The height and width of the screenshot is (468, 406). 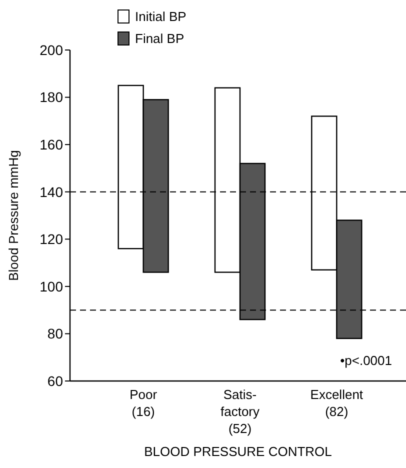 What do you see at coordinates (52, 144) in the screenshot?
I see `y-tick-label: 160` at bounding box center [52, 144].